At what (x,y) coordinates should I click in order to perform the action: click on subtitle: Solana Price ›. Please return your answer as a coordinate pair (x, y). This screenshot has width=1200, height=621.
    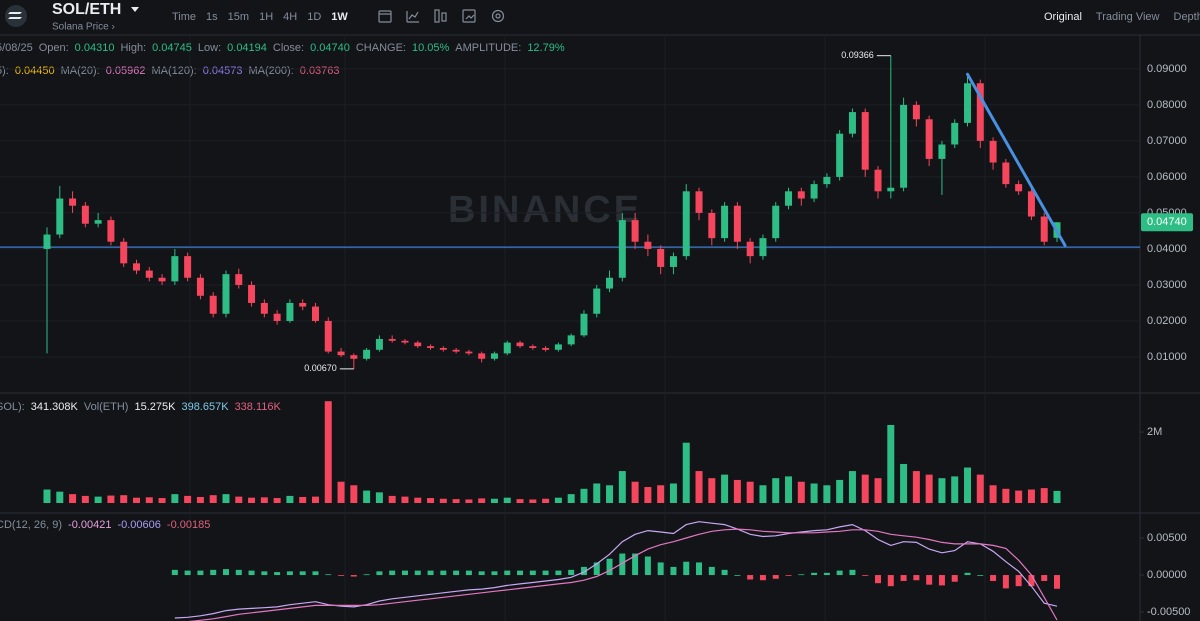
    Looking at the image, I should click on (83, 27).